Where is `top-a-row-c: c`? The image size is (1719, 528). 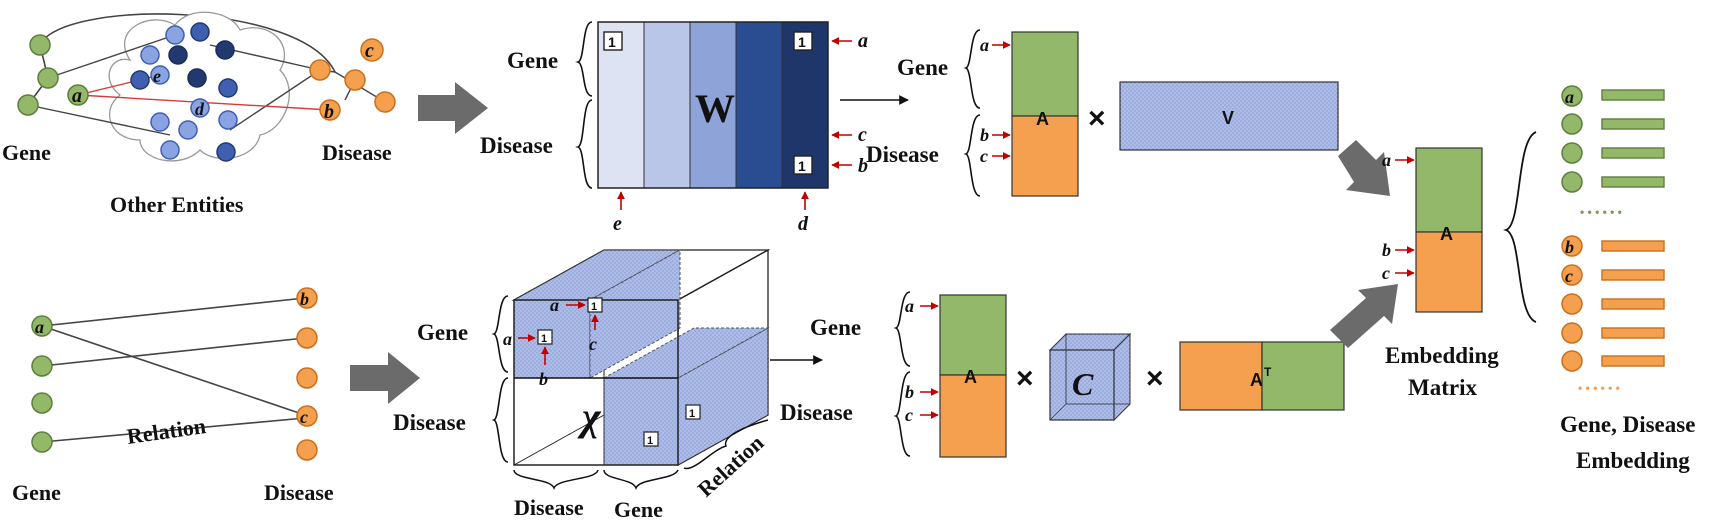
top-a-row-c: c is located at coordinates (984, 156).